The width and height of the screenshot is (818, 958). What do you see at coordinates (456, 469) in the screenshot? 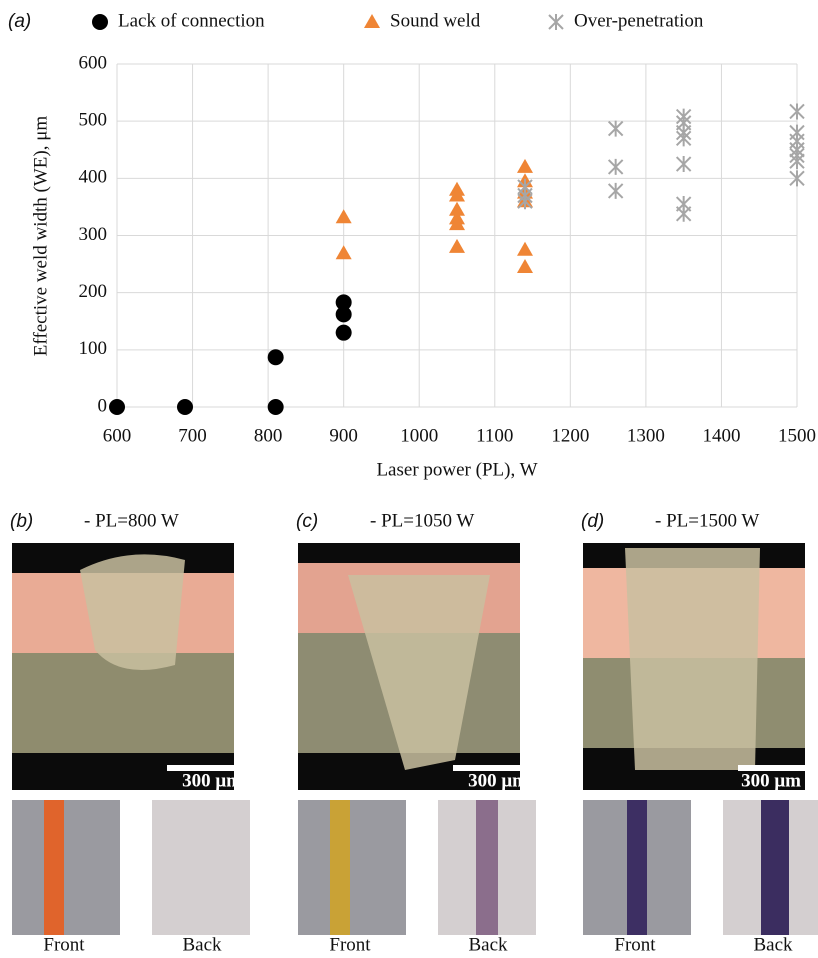
I see `x-axis-label: Laser power (PL), W` at bounding box center [456, 469].